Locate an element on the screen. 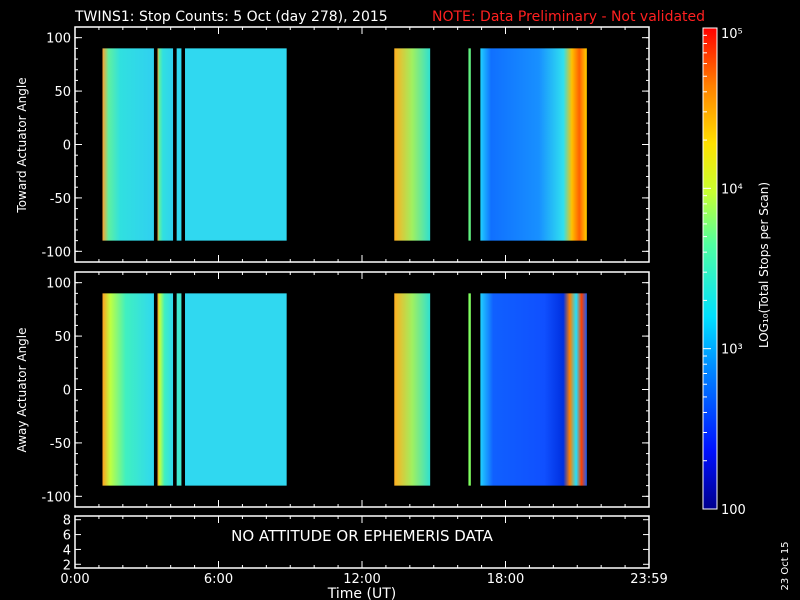 Image resolution: width=800 pixels, height=600 pixels. colorbar-tick-label: 10³ is located at coordinates (732, 350).